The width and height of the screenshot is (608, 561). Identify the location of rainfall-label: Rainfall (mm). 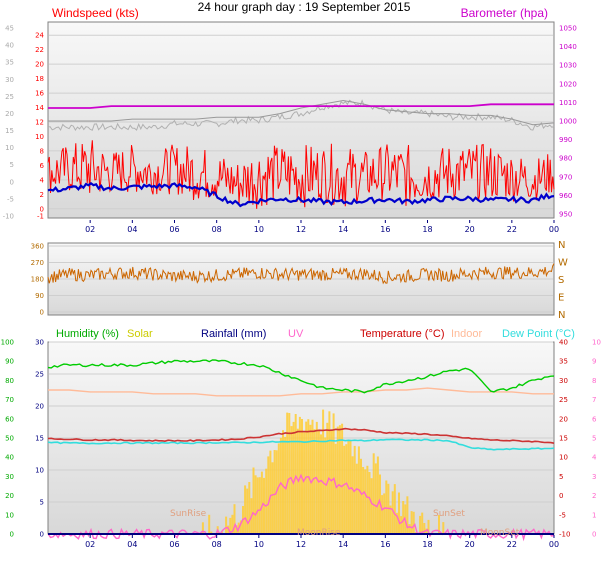
(233, 334).